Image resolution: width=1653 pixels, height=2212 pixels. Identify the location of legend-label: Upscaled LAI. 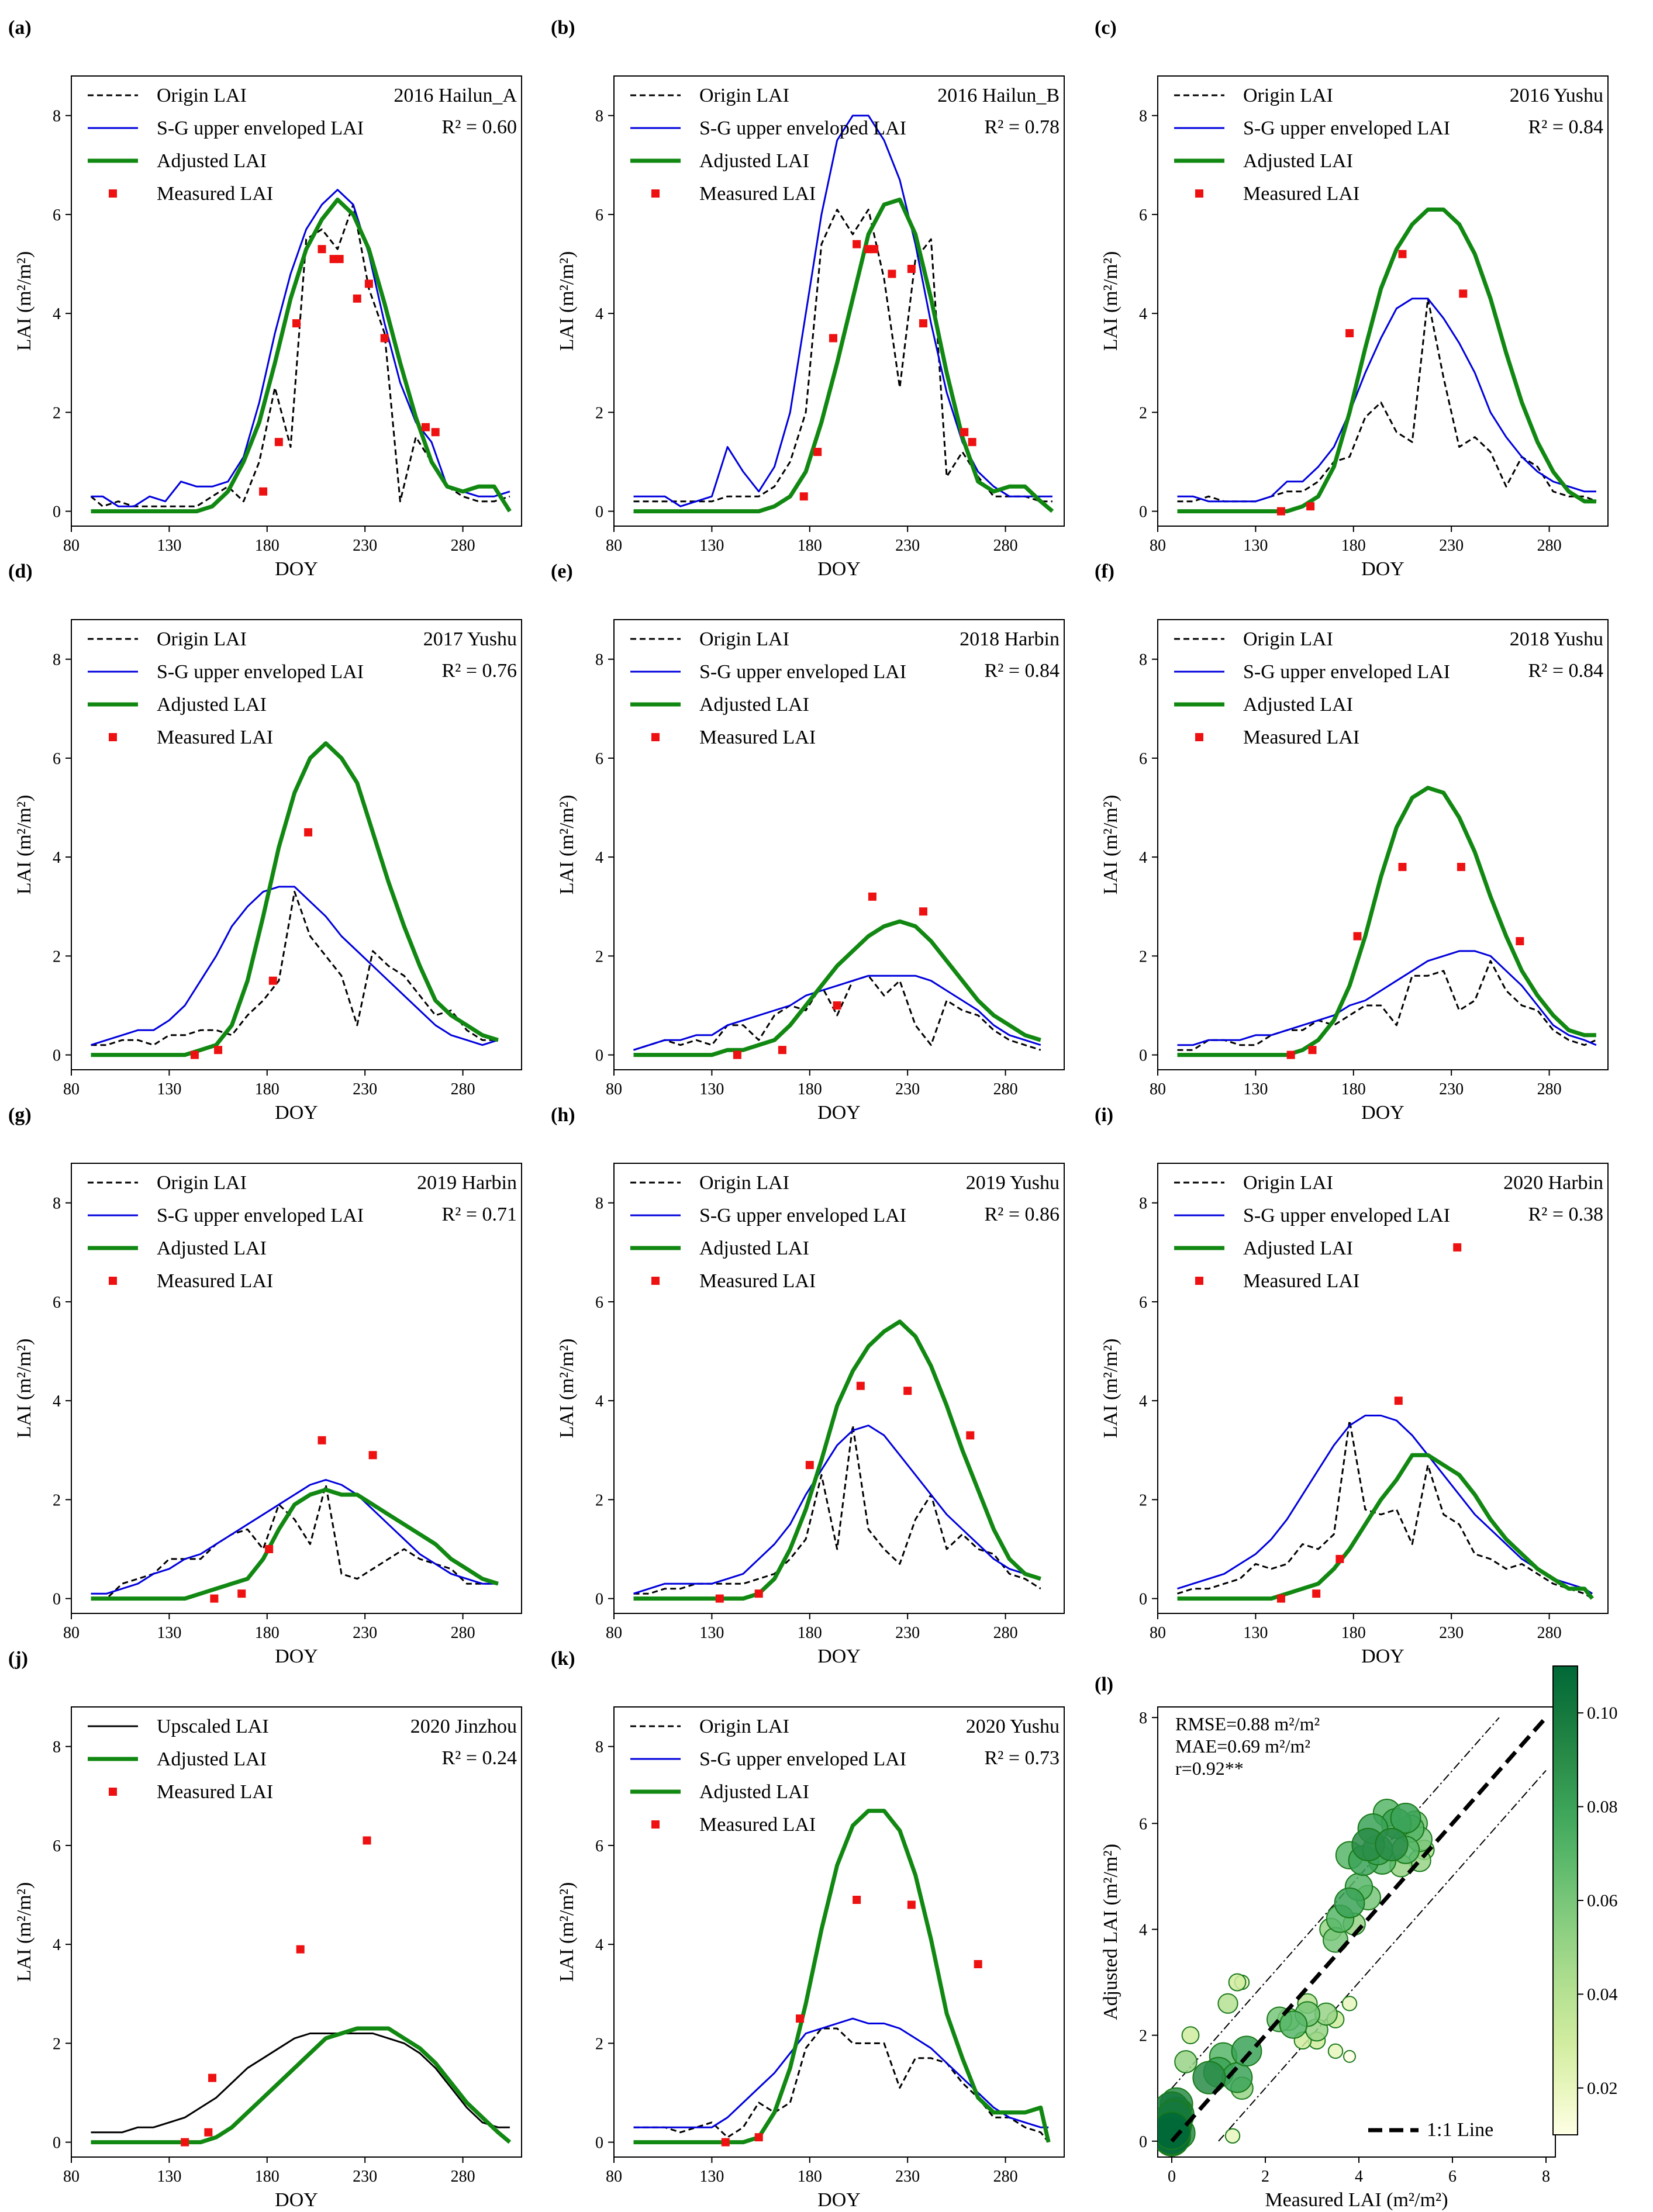
(213, 1726).